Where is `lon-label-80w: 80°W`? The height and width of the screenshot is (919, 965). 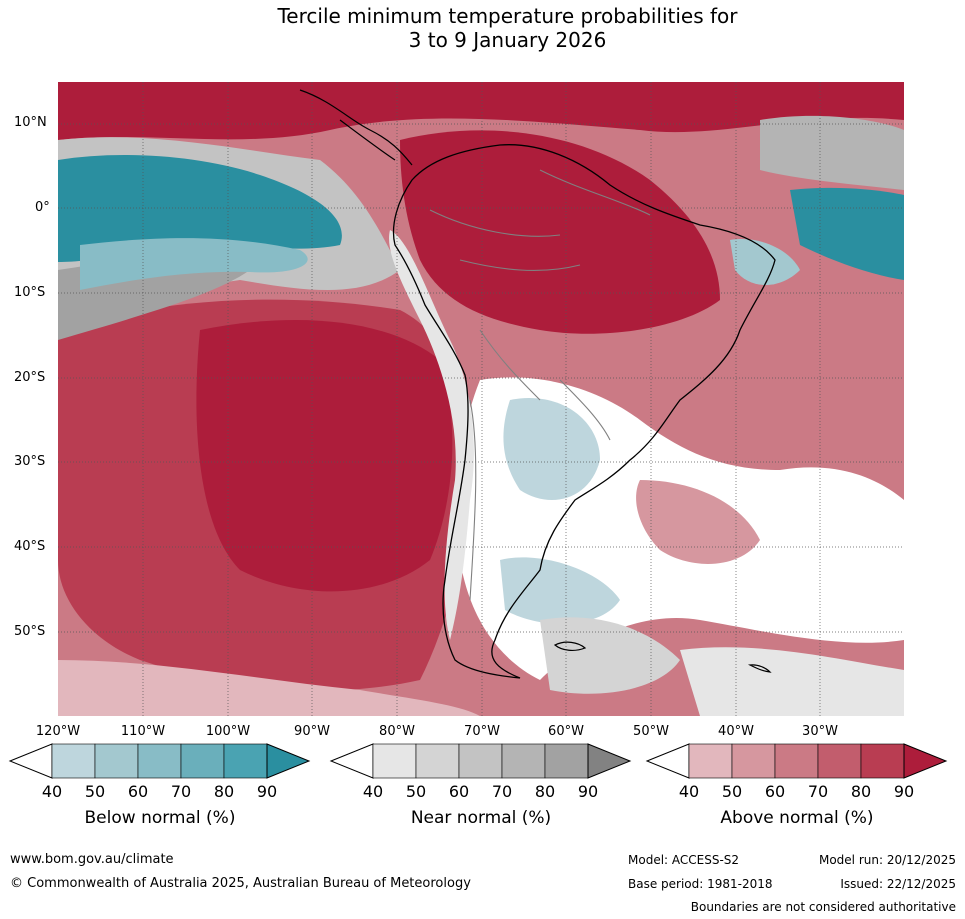
lon-label-80w: 80°W is located at coordinates (397, 731).